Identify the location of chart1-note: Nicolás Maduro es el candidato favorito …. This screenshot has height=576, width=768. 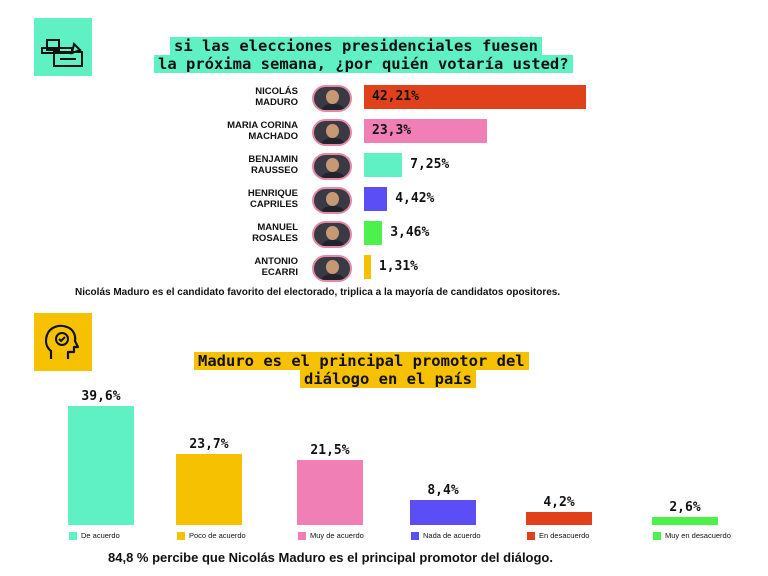
(318, 292).